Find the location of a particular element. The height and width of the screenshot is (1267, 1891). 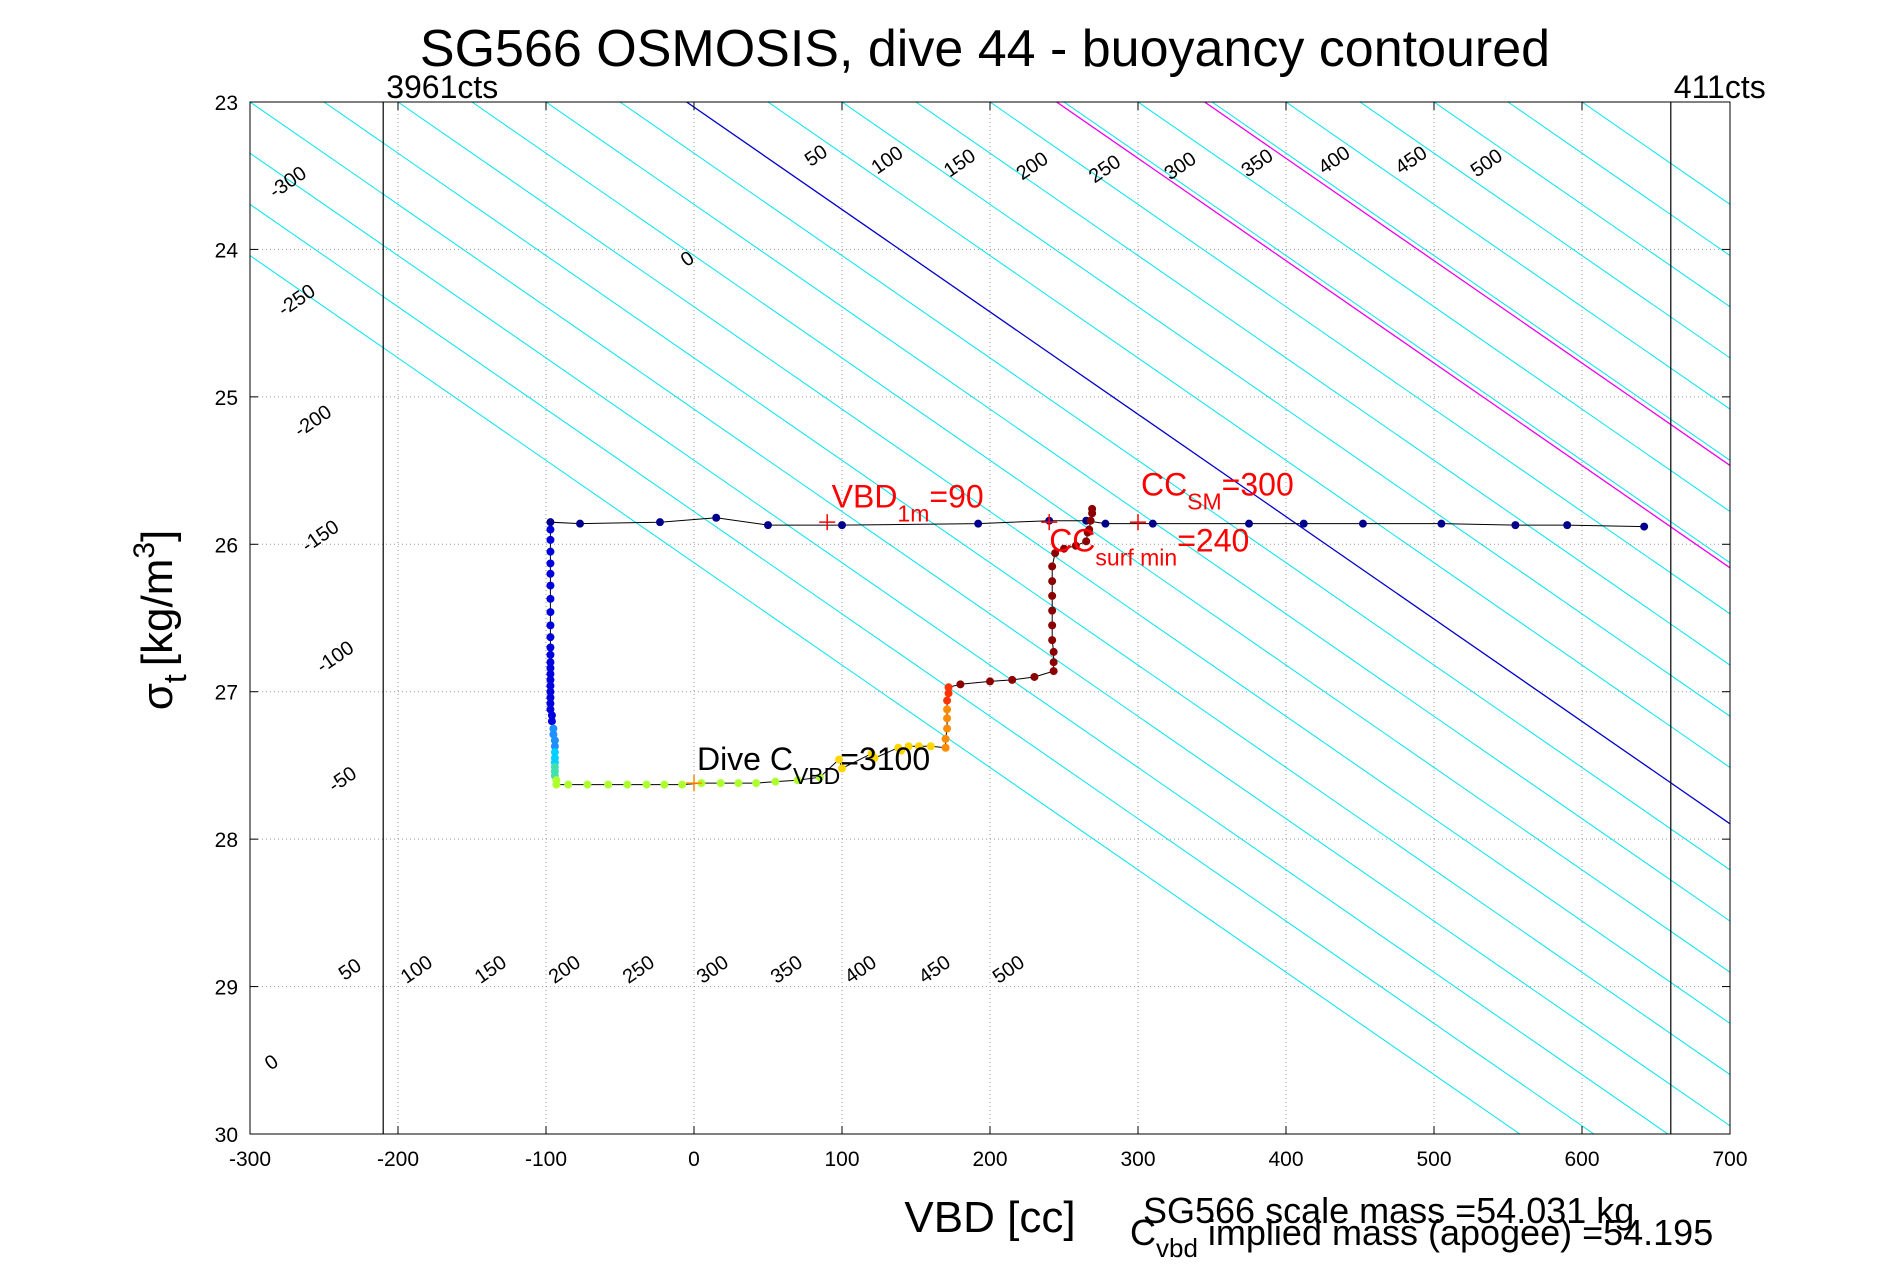

contour-label: 250 is located at coordinates (1105, 169).